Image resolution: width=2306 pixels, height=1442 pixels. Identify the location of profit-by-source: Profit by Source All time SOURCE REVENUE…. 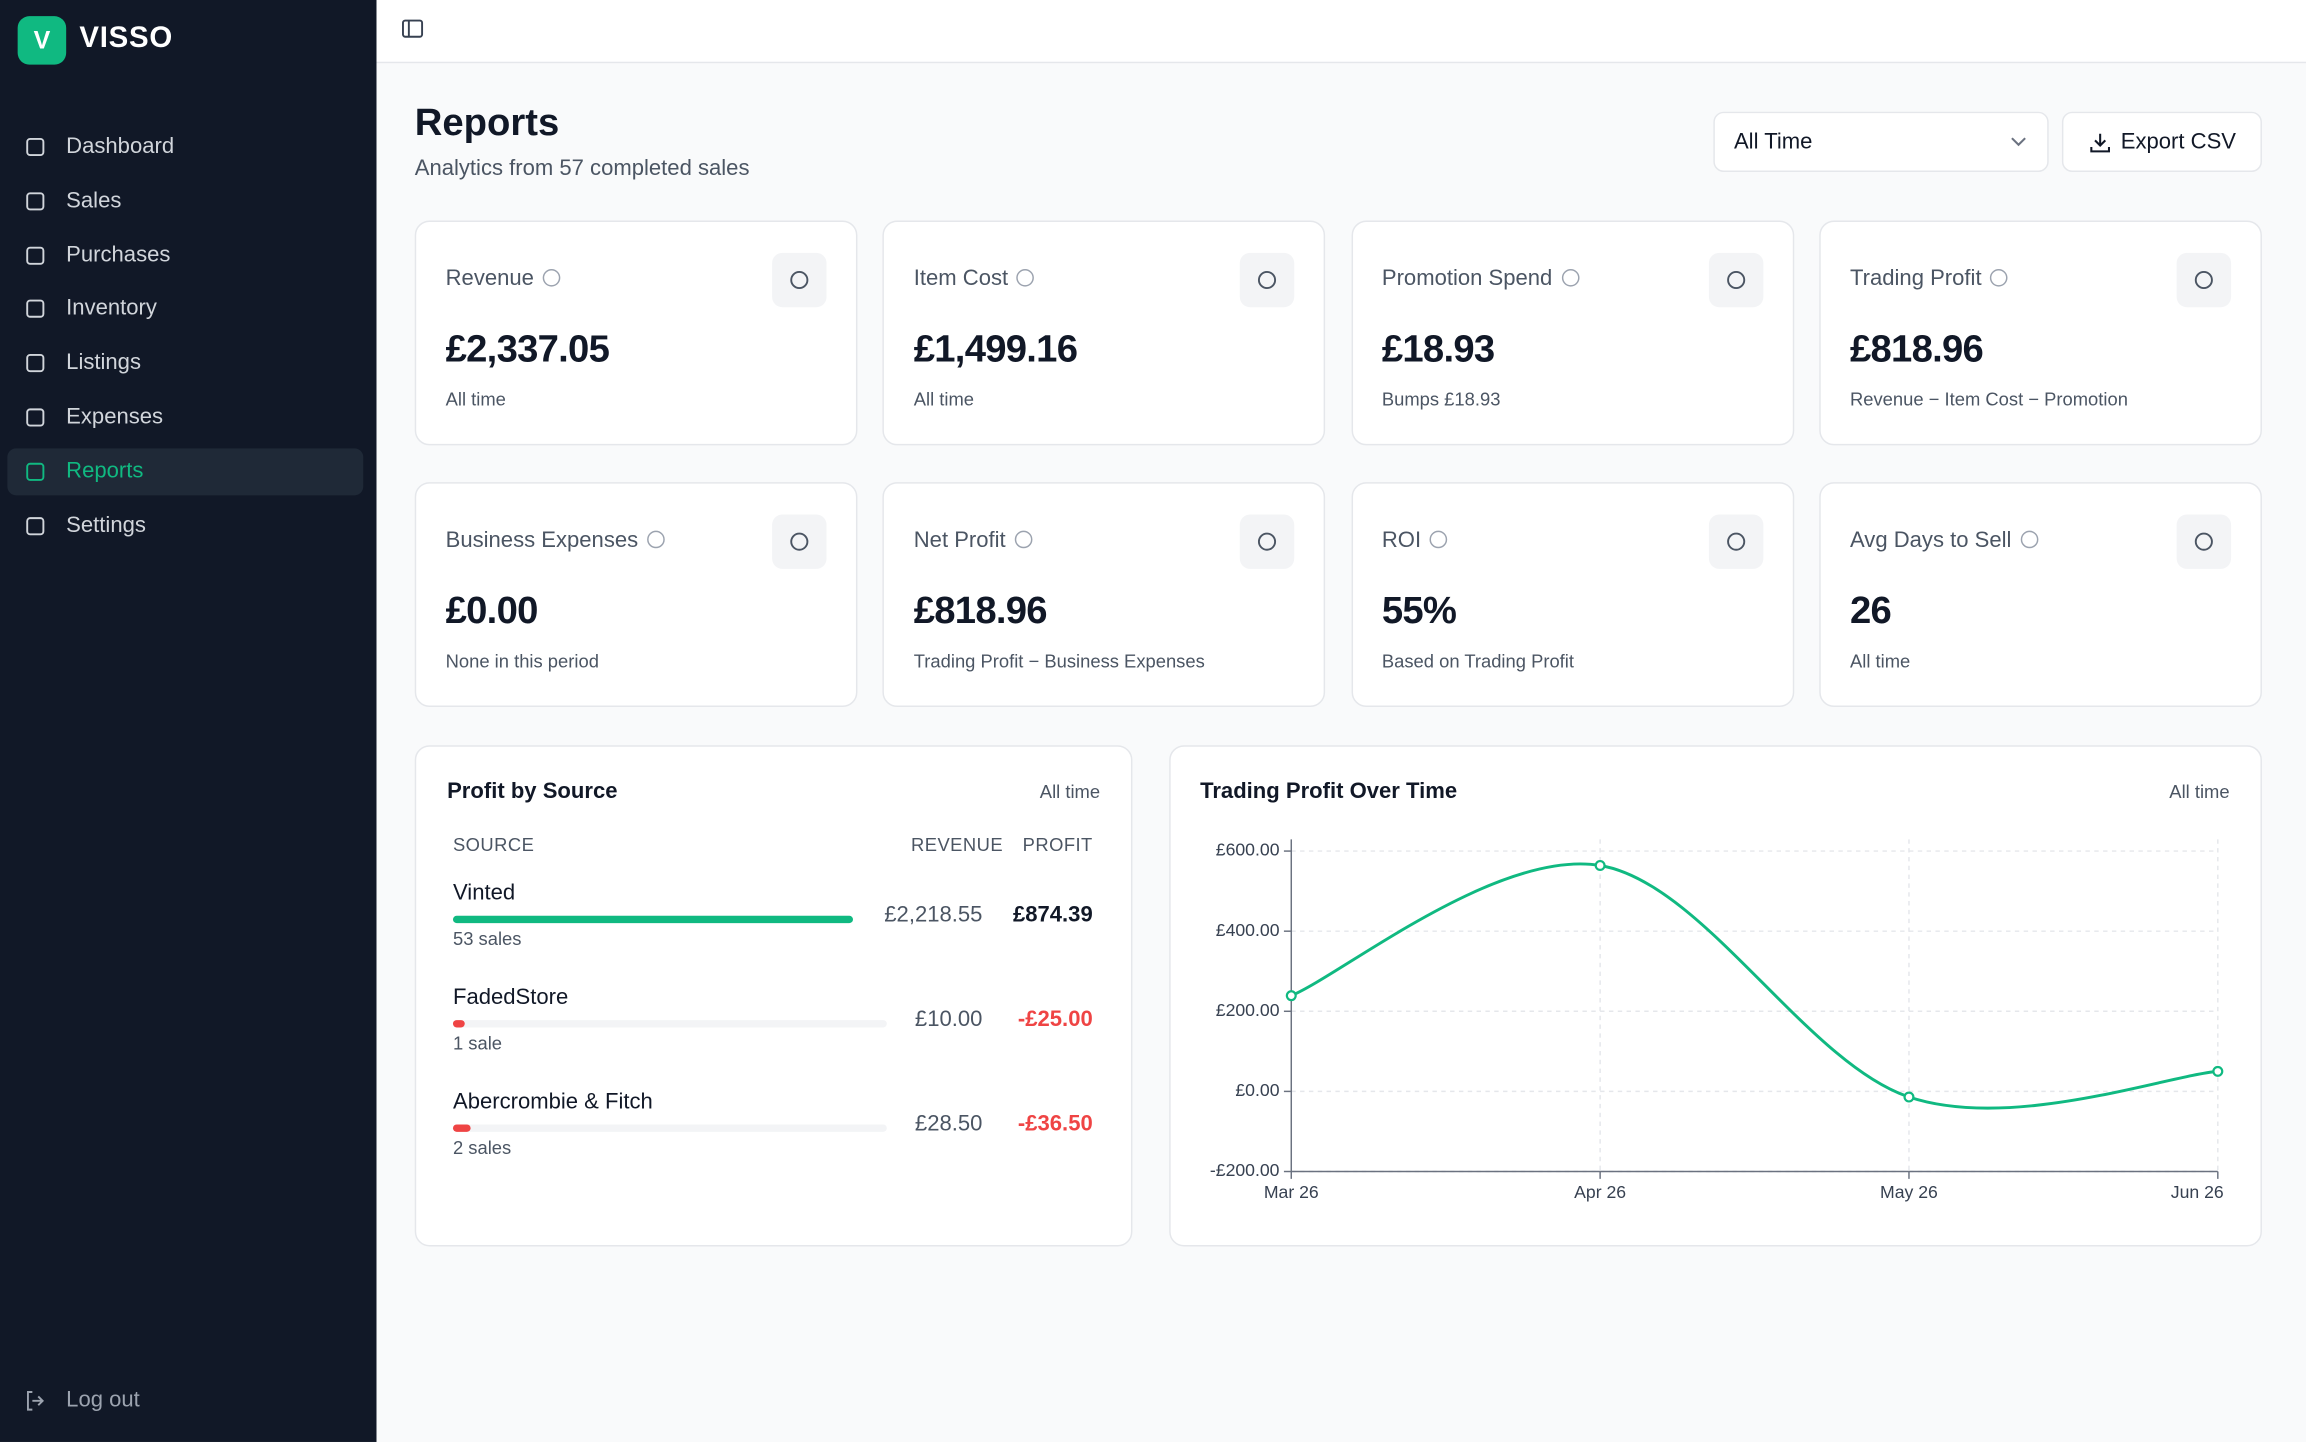
(773, 996).